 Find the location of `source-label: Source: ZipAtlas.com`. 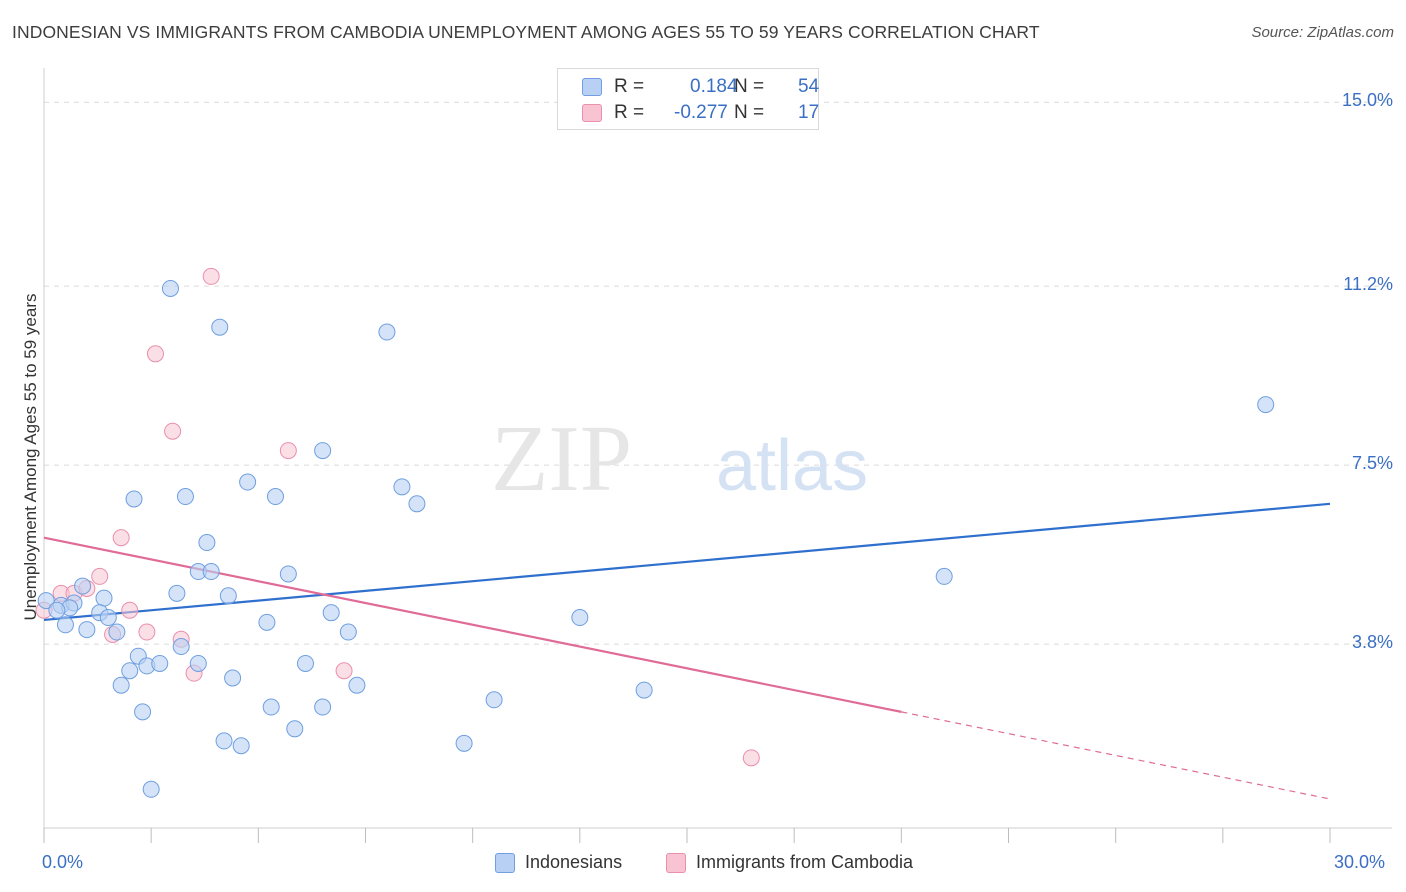

source-label: Source: ZipAtlas.com is located at coordinates (1322, 32).